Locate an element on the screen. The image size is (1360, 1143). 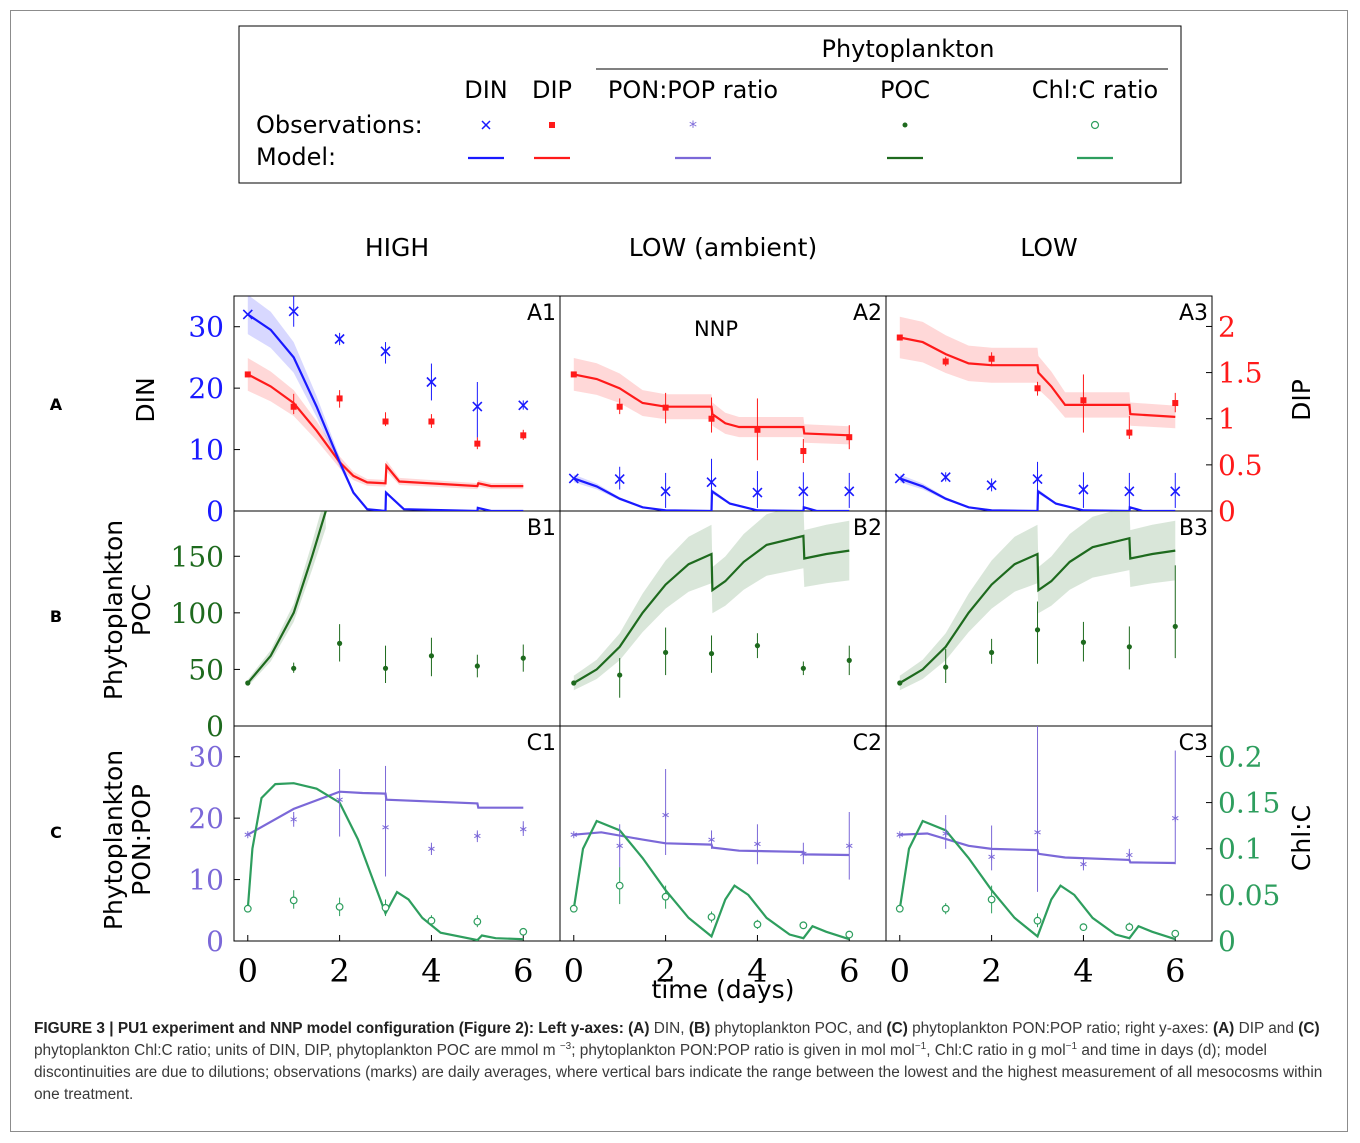
right-tick-label: 1 is located at coordinates (1227, 419).